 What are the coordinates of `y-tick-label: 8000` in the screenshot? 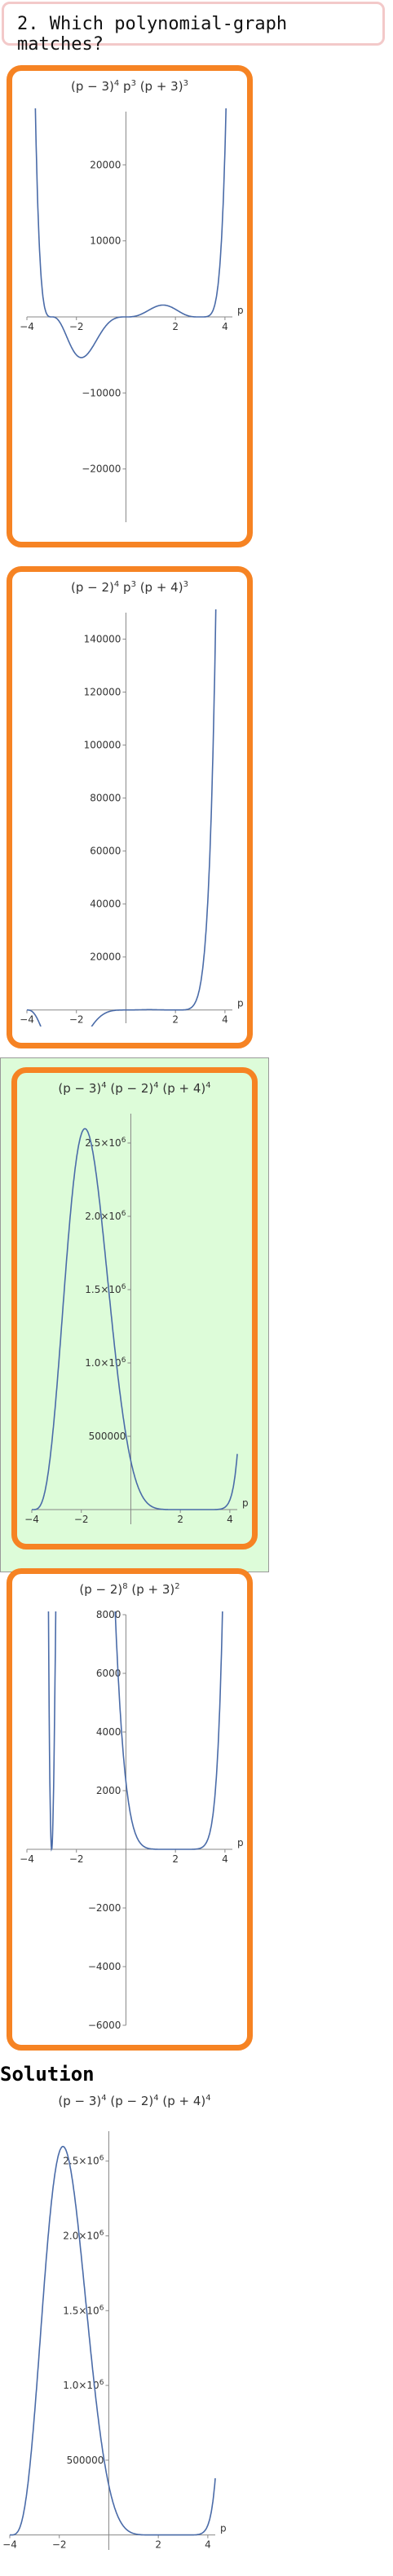 It's located at (108, 1614).